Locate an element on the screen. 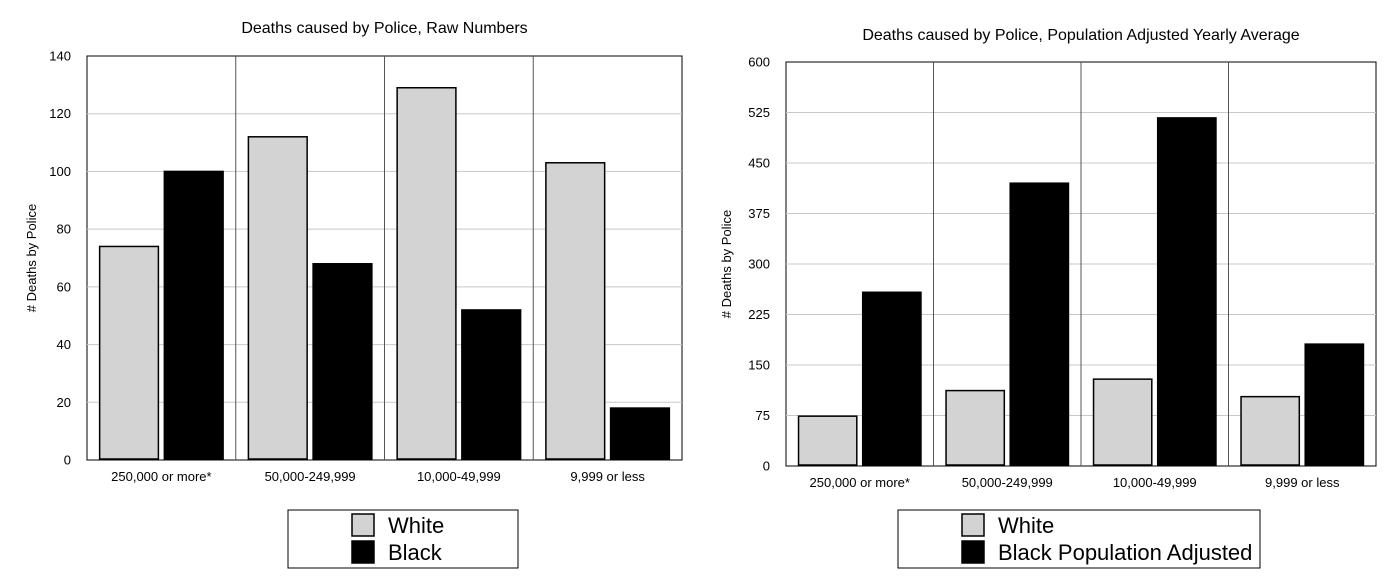 Image resolution: width=1400 pixels, height=581 pixels. y-tick-label: 375 is located at coordinates (759, 213).